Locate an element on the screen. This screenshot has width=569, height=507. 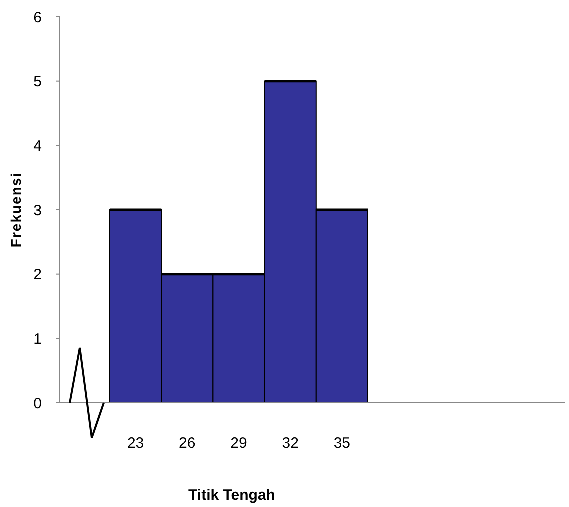
x-tick-label: 32 is located at coordinates (290, 443).